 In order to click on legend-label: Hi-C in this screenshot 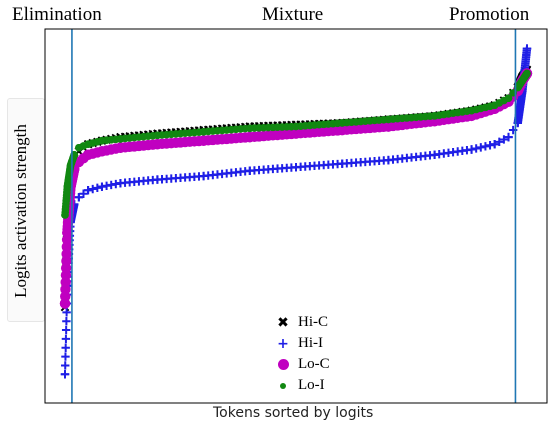, I will do `click(313, 322)`.